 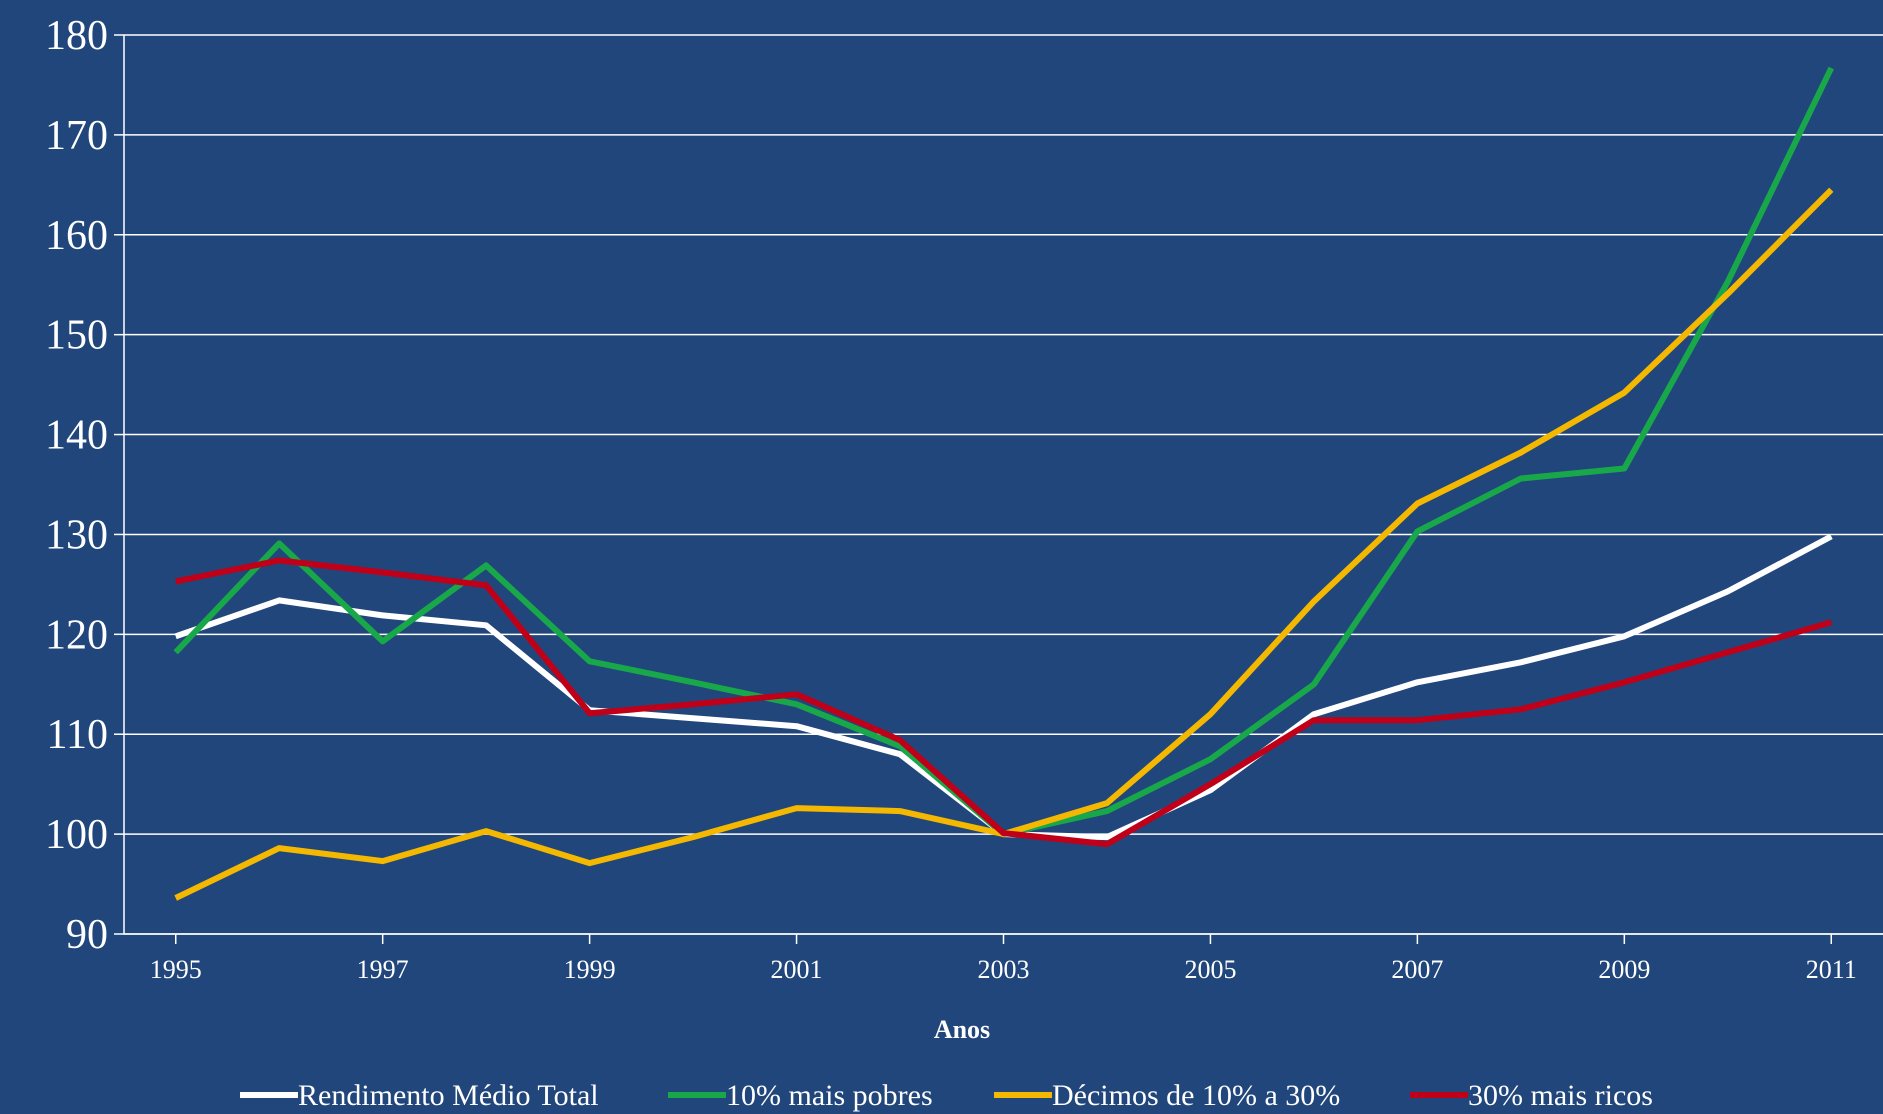 What do you see at coordinates (383, 969) in the screenshot?
I see `x-tick-label: 1997` at bounding box center [383, 969].